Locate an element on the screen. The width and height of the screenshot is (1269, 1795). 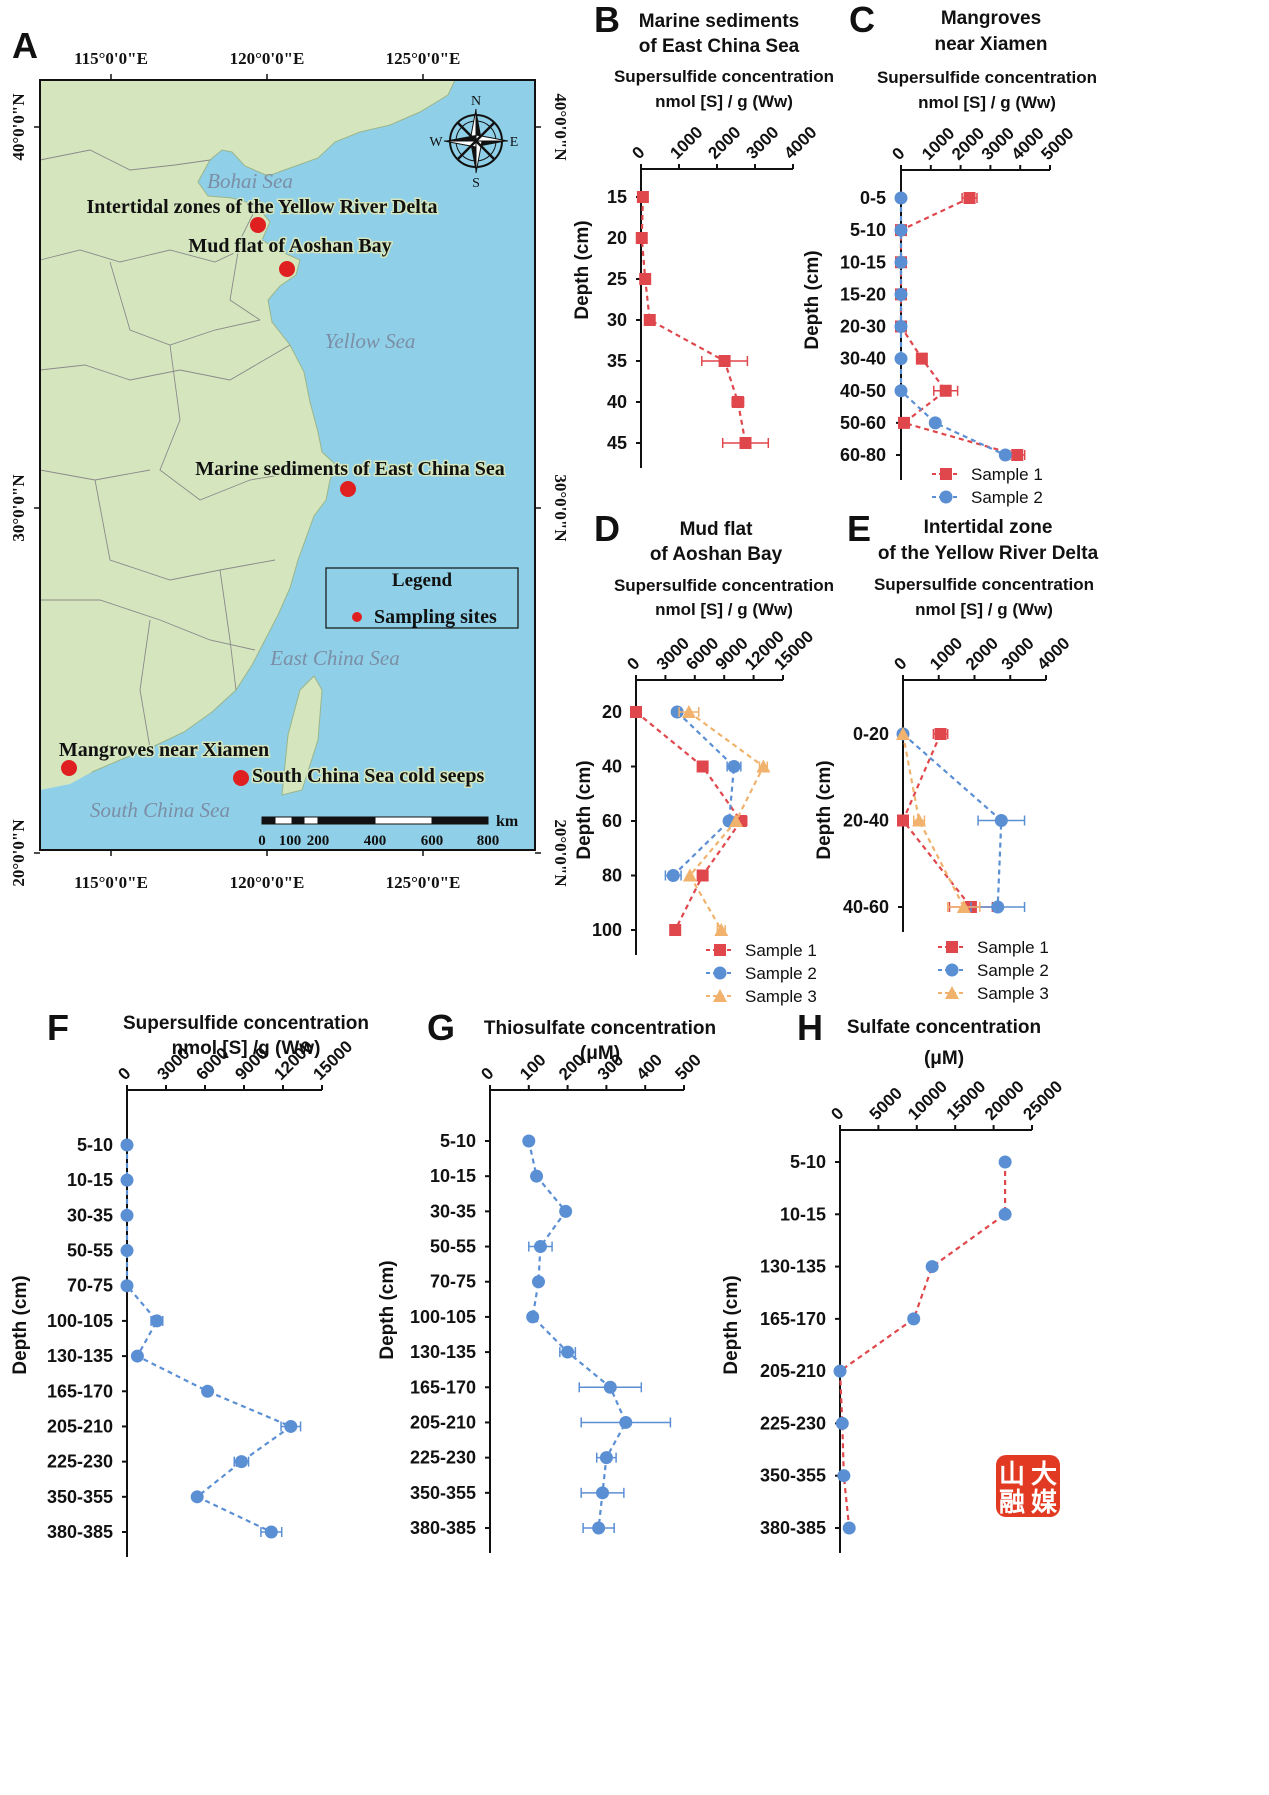
chart-title: near Xiamen is located at coordinates (991, 44).